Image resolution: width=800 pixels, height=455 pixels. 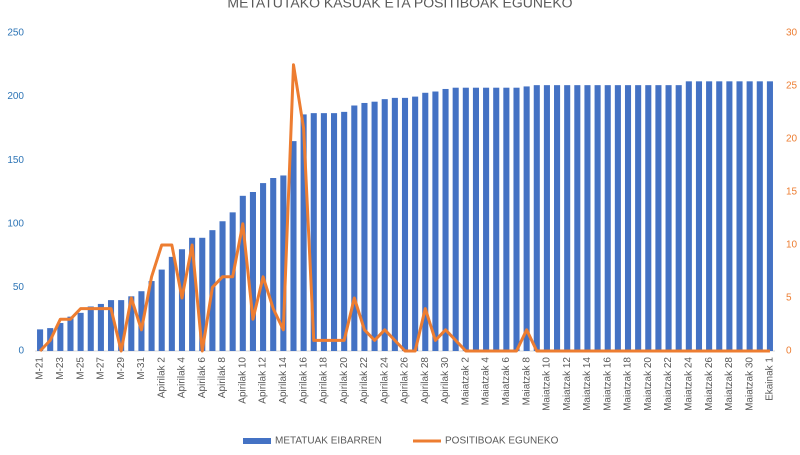 I want to click on x-tick-label: Apirilak 8, so click(x=222, y=378).